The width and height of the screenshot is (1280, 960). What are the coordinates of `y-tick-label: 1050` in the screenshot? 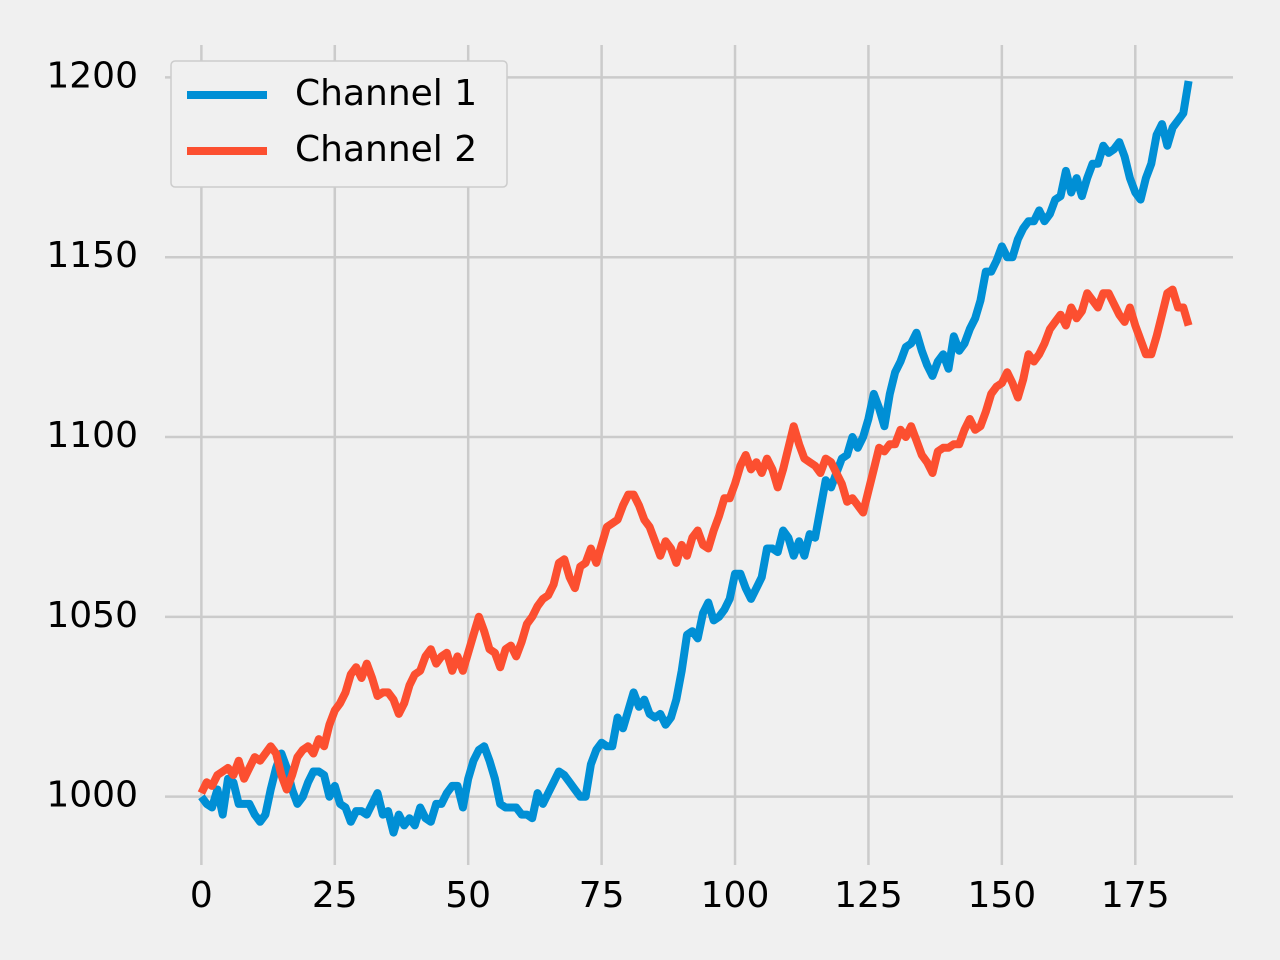 It's located at (92, 615).